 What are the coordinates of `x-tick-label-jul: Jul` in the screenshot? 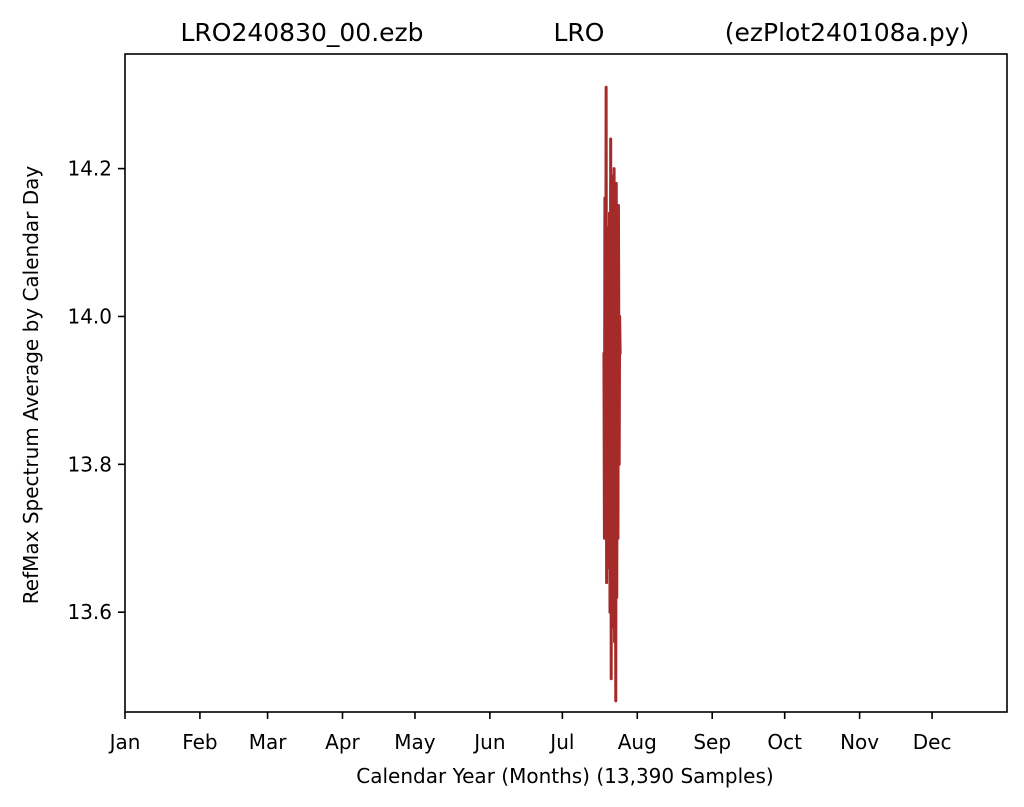 It's located at (561, 742).